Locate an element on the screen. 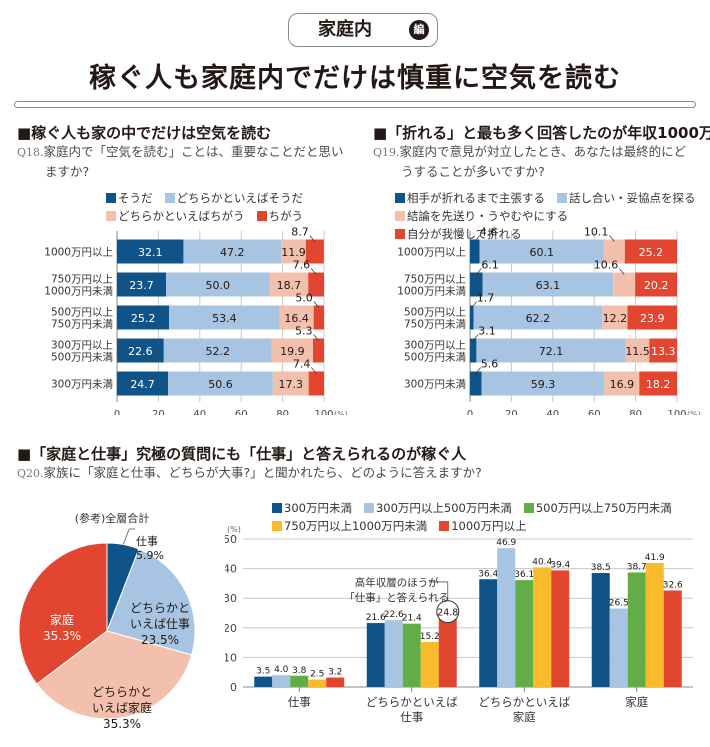 The width and height of the screenshot is (710, 747). x-tick-label: 20 is located at coordinates (158, 412).